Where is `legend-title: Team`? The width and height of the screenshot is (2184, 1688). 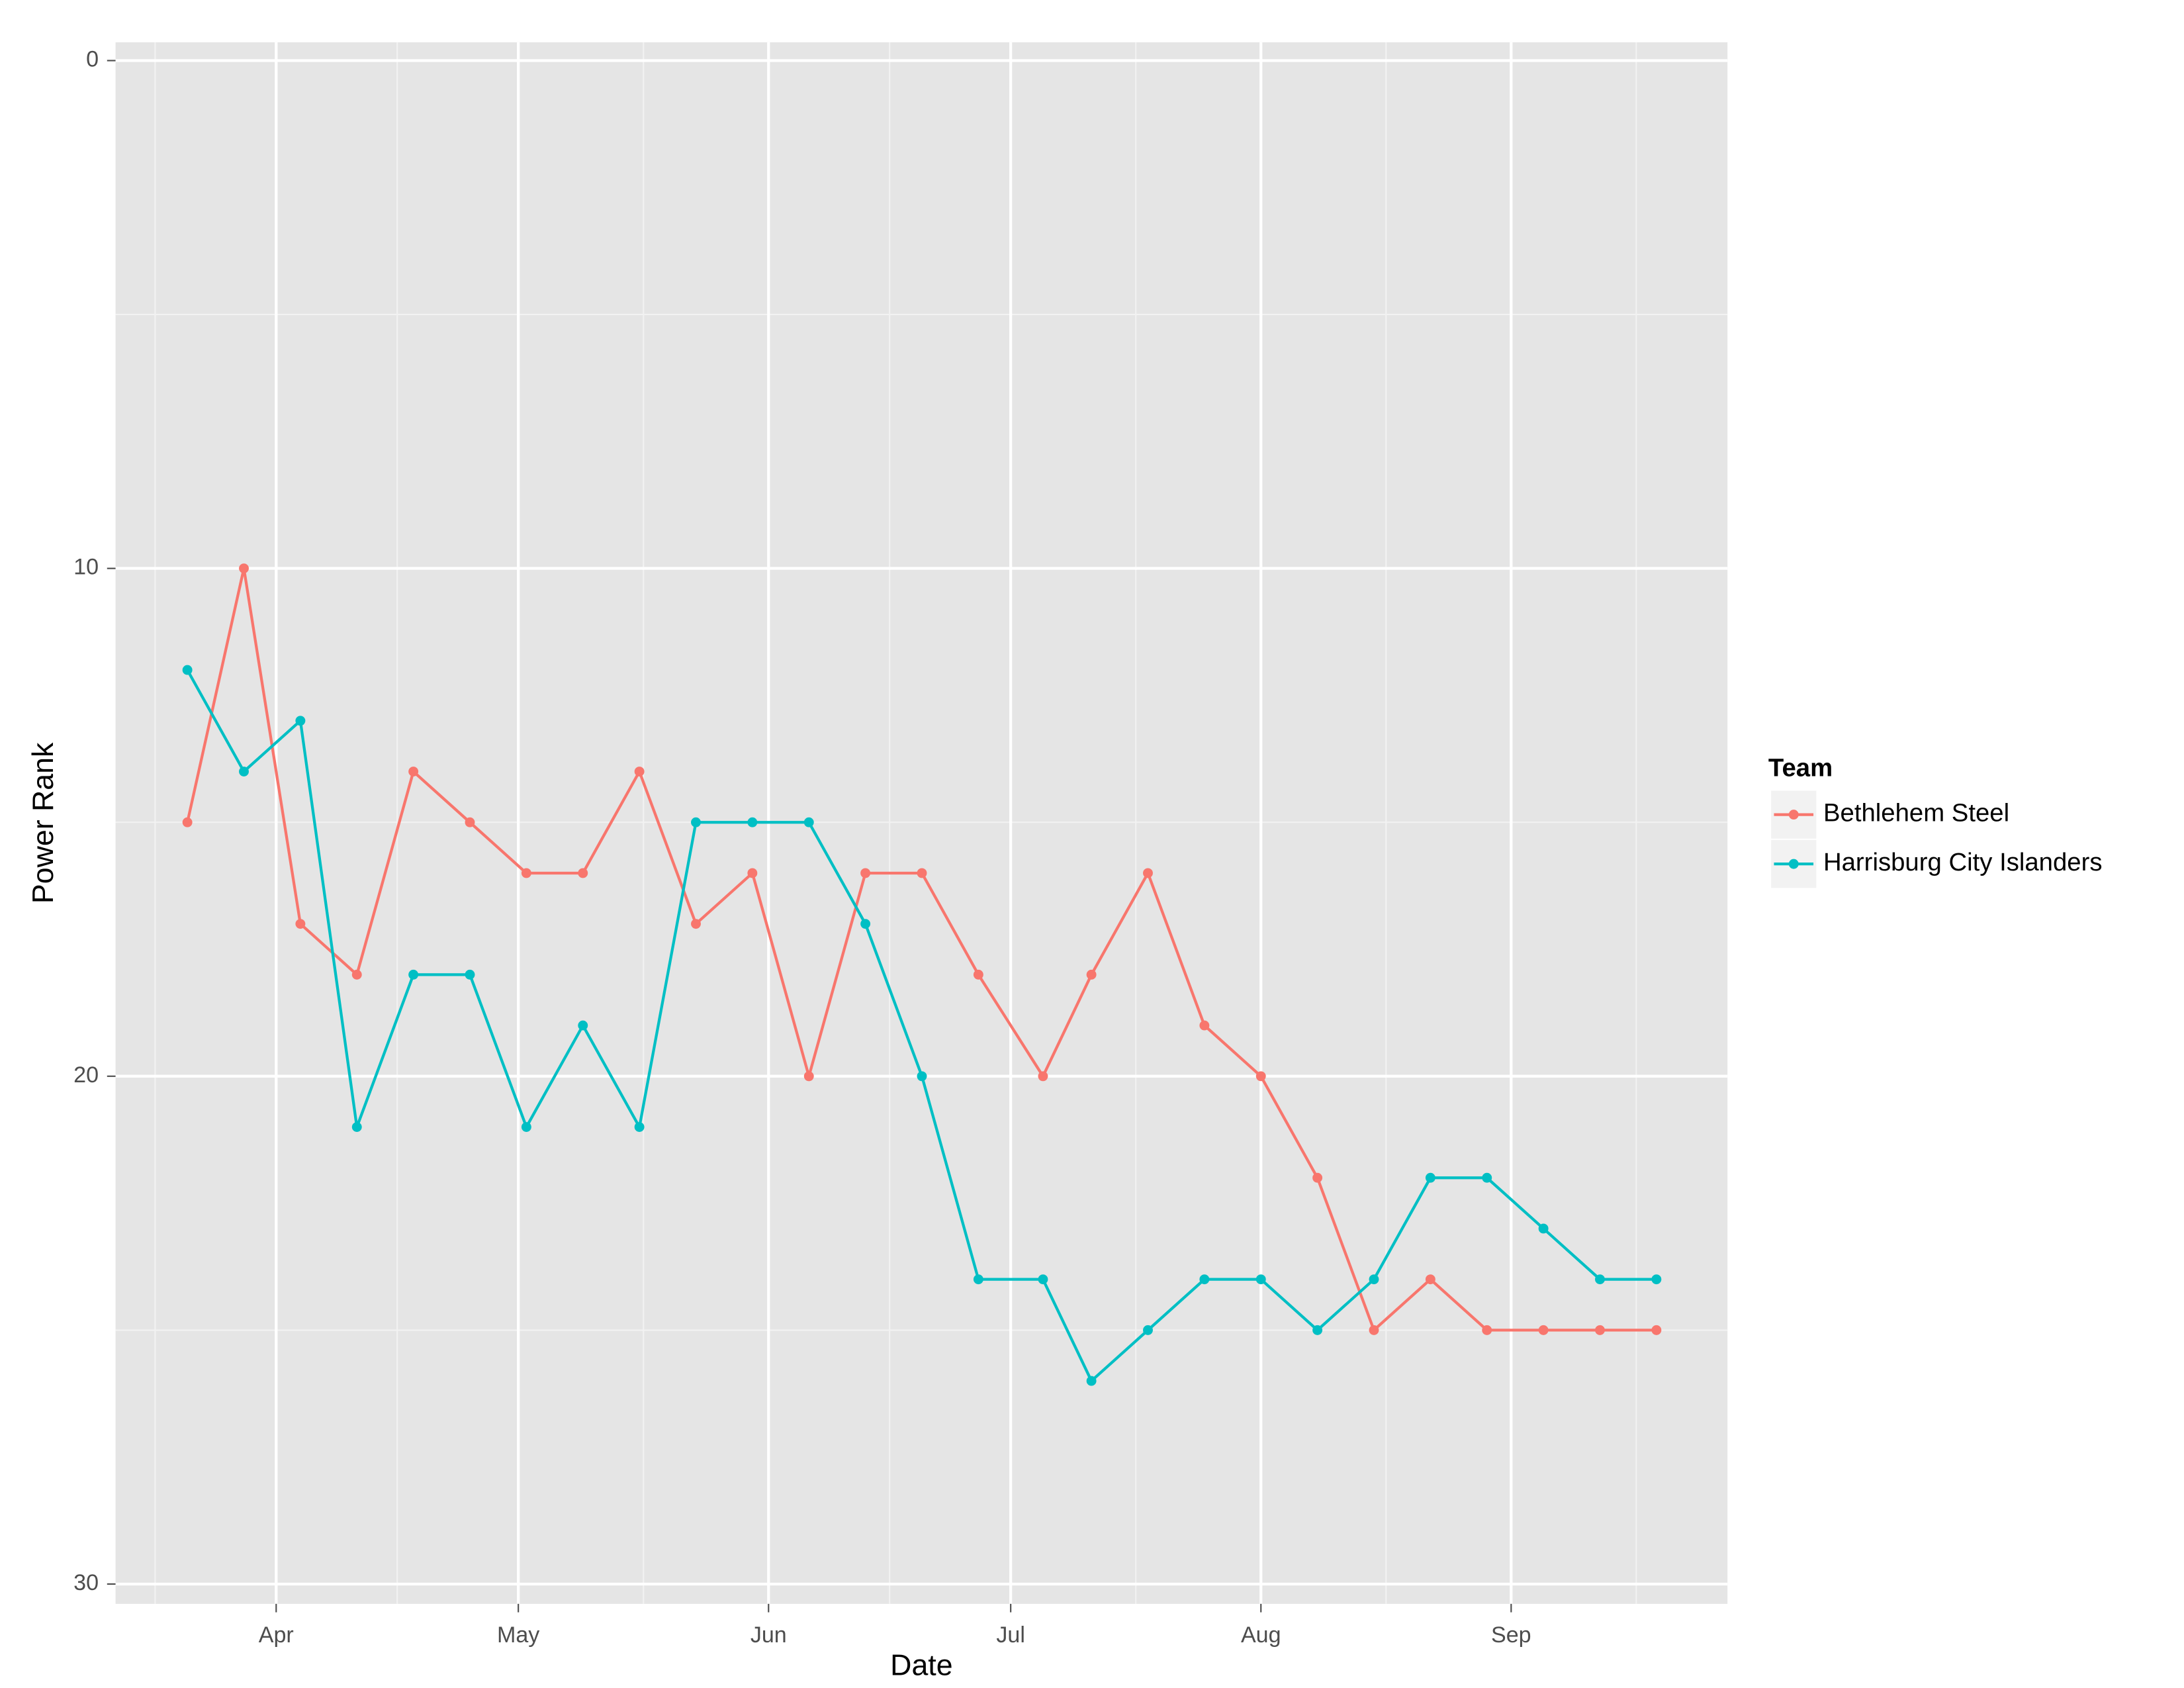
legend-title: Team is located at coordinates (1800, 768).